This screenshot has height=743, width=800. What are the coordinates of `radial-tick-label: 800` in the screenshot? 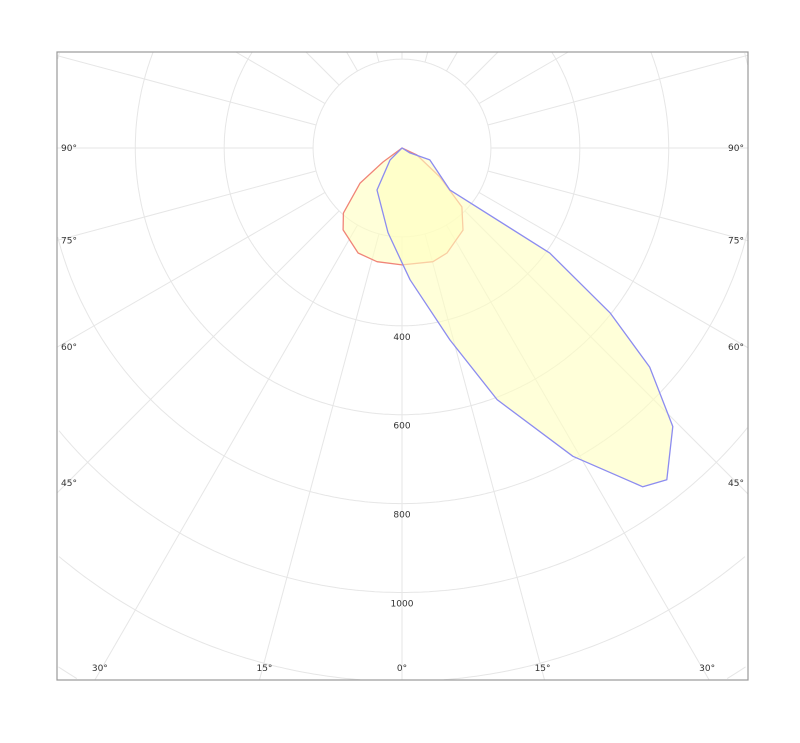 It's located at (401, 516).